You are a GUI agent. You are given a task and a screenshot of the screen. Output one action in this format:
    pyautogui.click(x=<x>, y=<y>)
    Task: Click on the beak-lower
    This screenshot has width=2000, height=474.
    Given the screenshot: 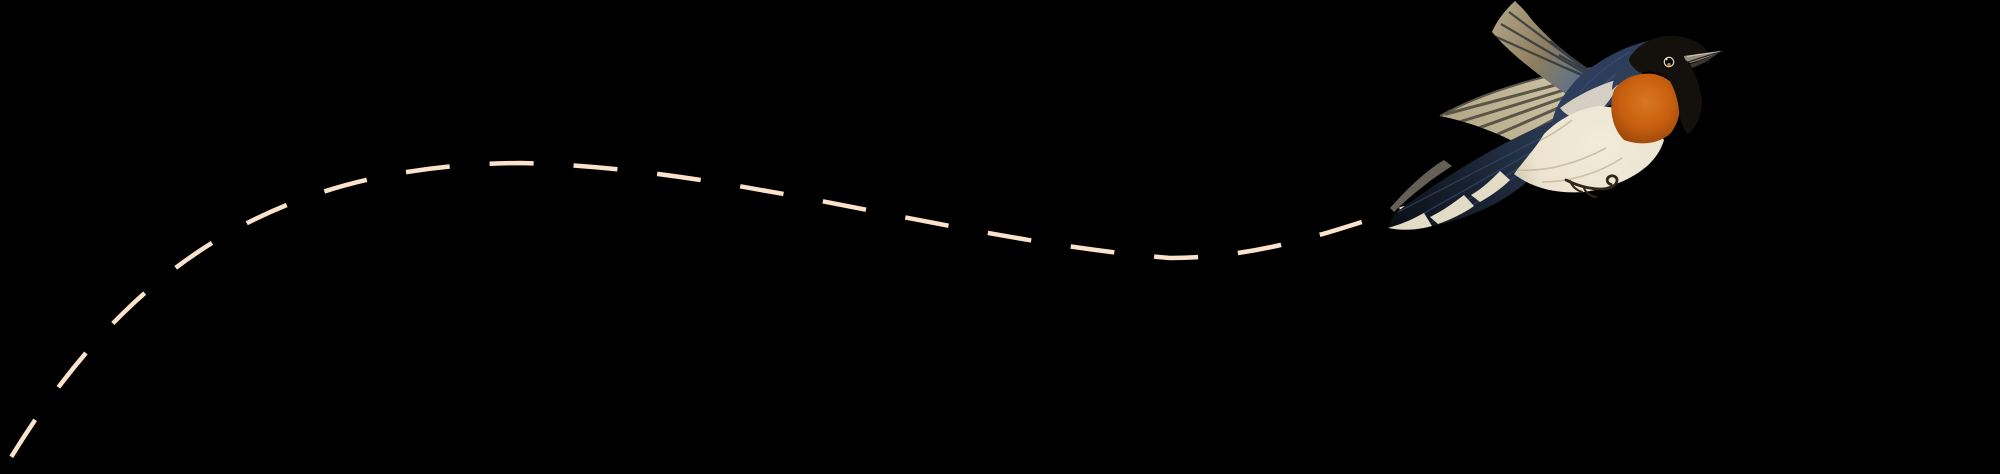 What is the action you would take?
    pyautogui.click(x=1704, y=60)
    